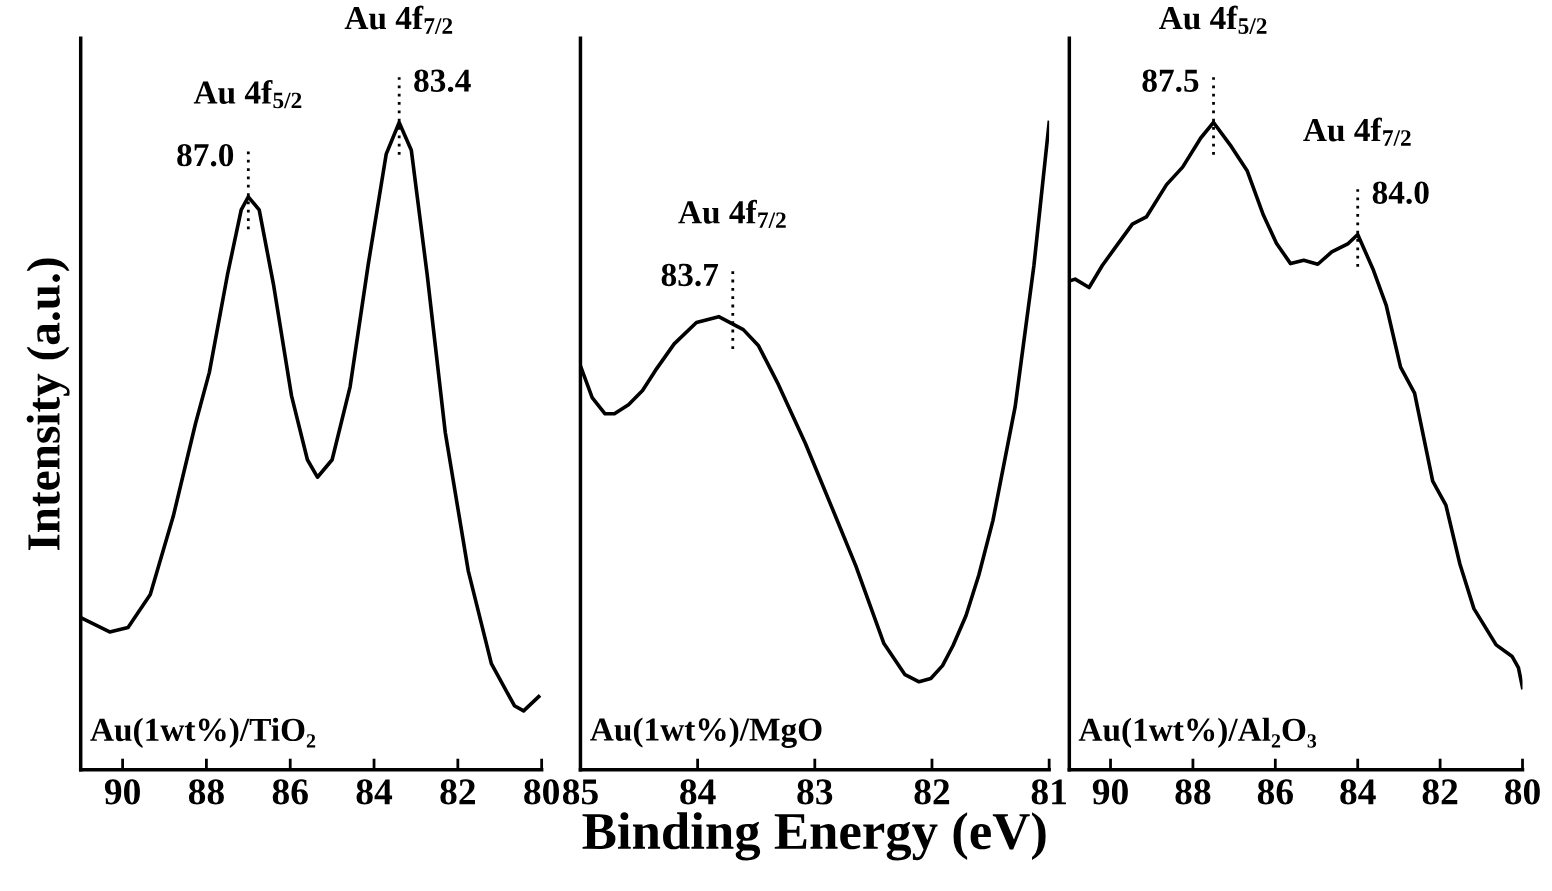 The height and width of the screenshot is (891, 1552). I want to click on annotation: Au(1wt%)/TiO₂, so click(203, 732).